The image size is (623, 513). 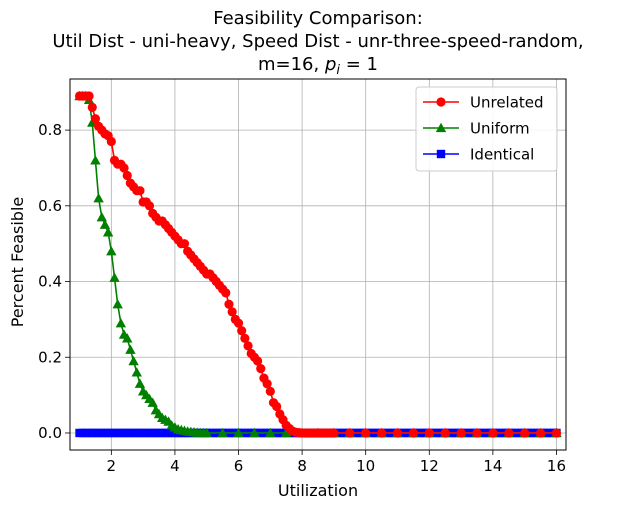 I want to click on legend-label-uniform: Uniform, so click(x=500, y=129).